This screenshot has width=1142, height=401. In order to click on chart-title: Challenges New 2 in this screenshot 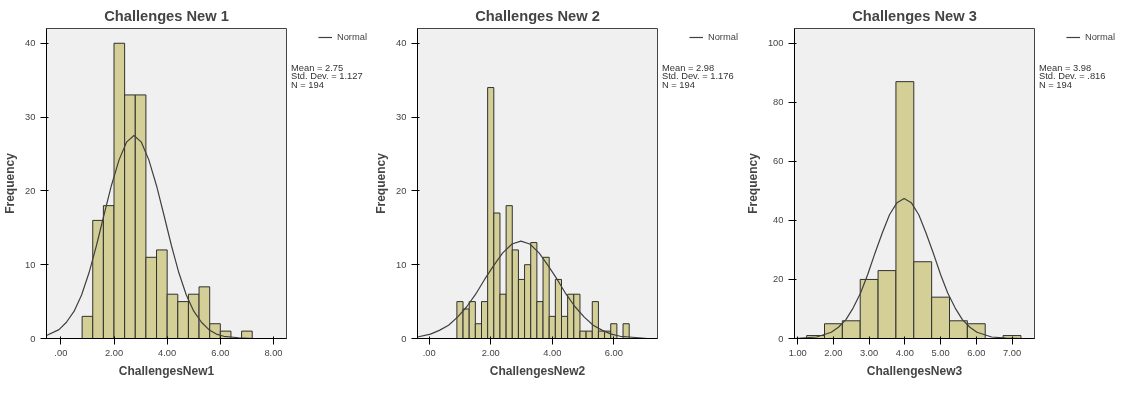, I will do `click(537, 15)`.